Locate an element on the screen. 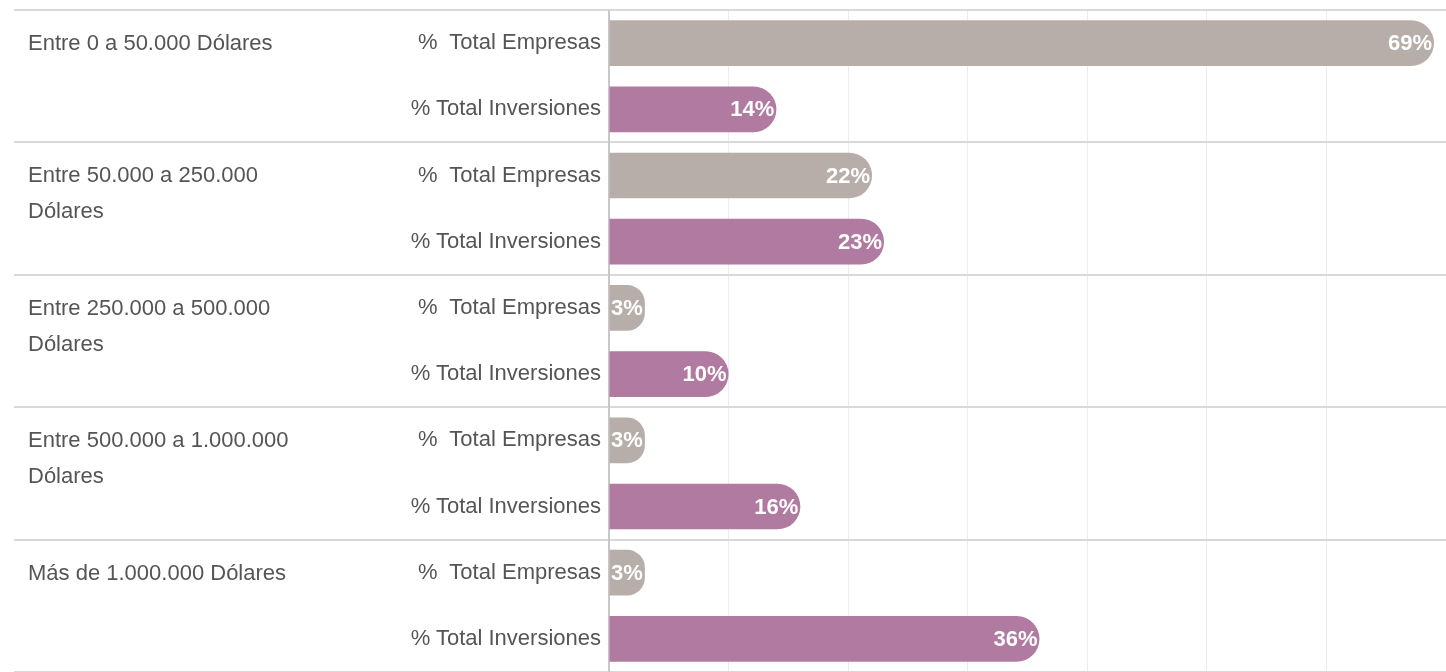 This screenshot has height=672, width=1446. data-label: 16% is located at coordinates (776, 506).